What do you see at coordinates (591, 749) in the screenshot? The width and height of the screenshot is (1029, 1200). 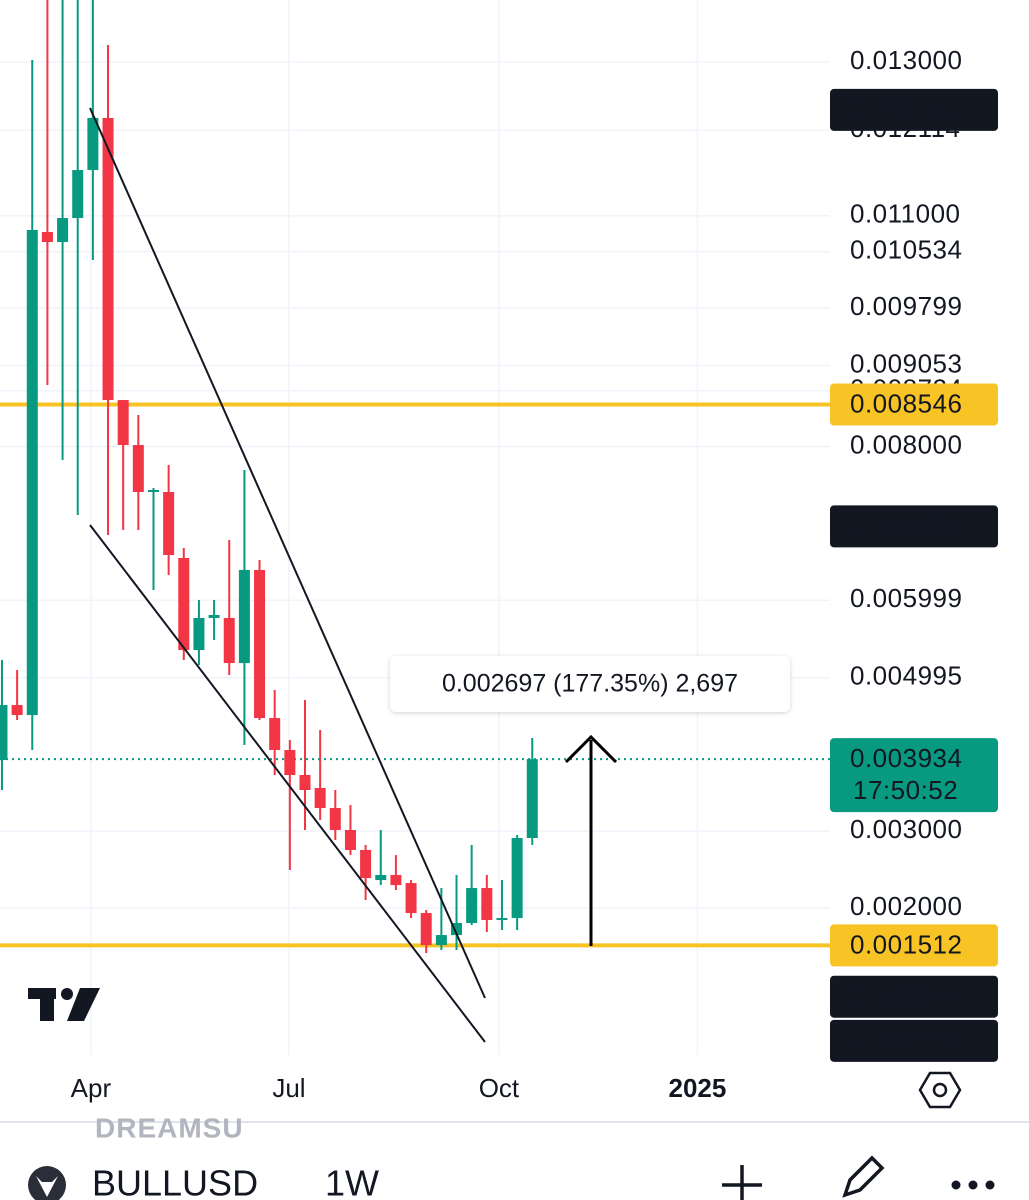 I see `arrow-head` at bounding box center [591, 749].